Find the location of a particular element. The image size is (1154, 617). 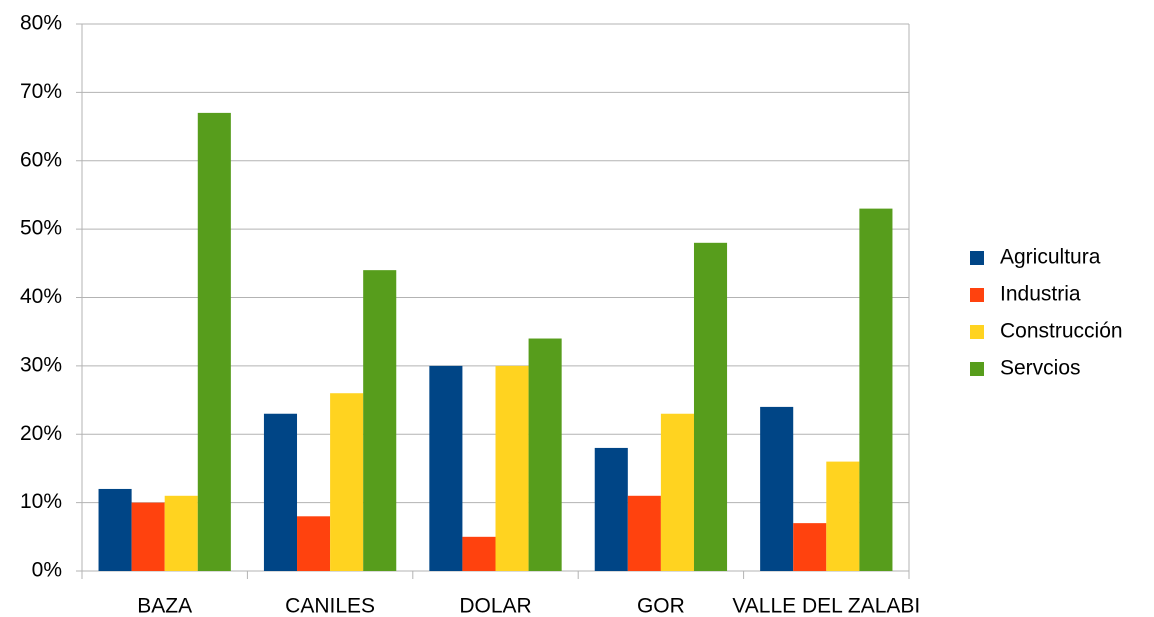

legend-label: Servcios is located at coordinates (1040, 368).